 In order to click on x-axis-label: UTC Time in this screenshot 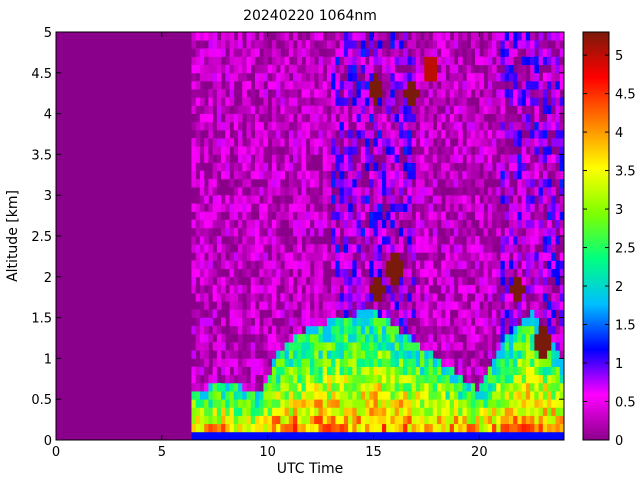, I will do `click(310, 469)`.